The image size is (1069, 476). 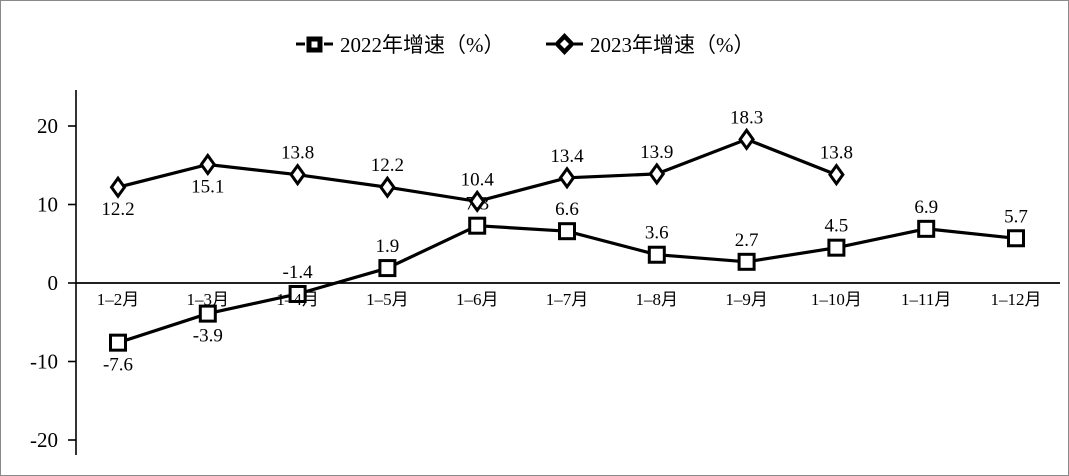 I want to click on y-axis-ticks: 20 10 0 -10 -20, so click(x=53, y=283).